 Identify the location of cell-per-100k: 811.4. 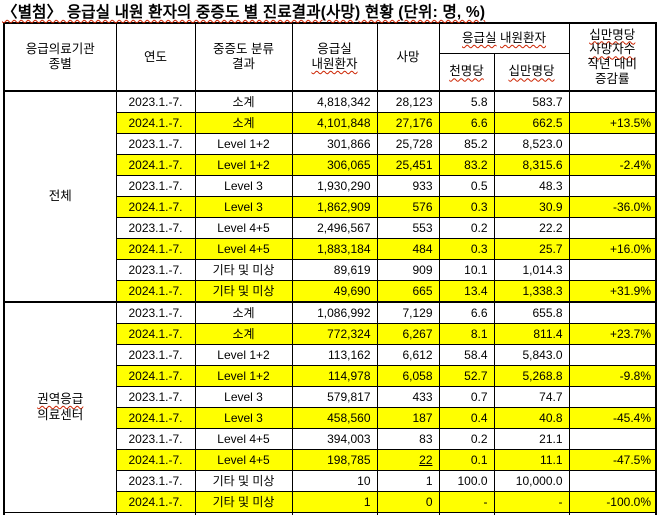
(531, 334).